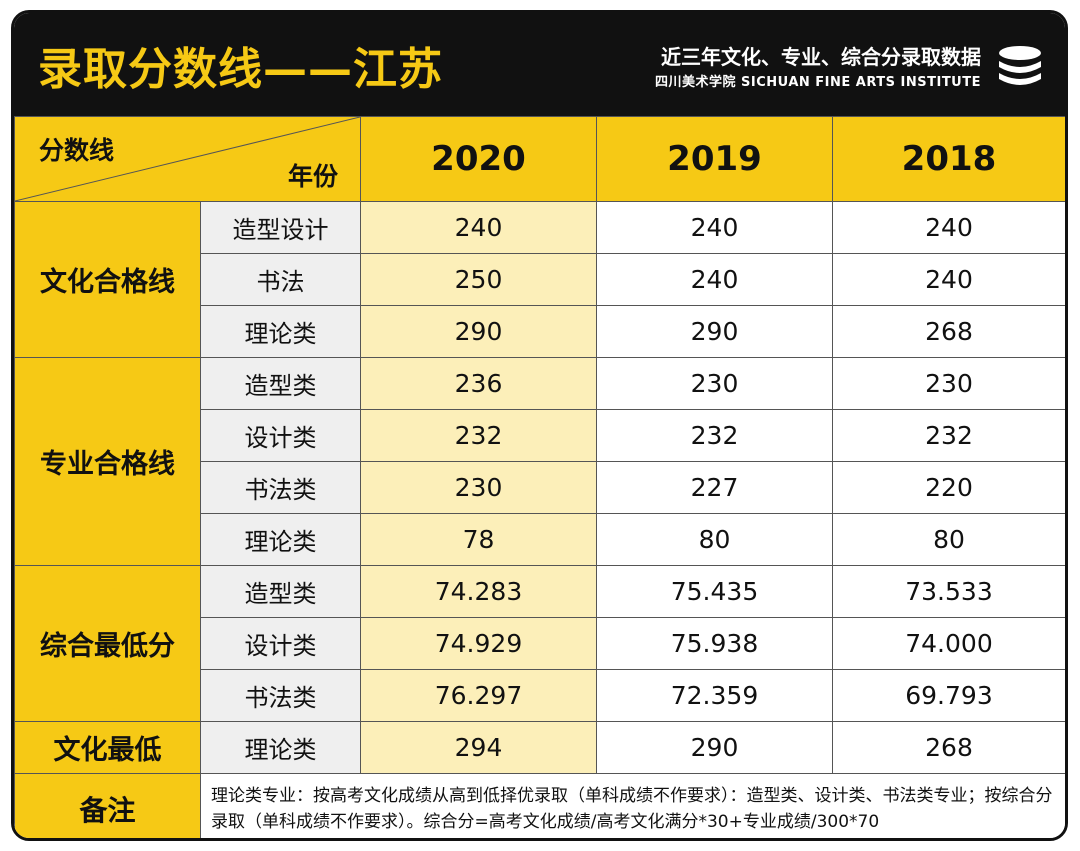 This screenshot has height=851, width=1080. I want to click on table-row: 书法 250 240 240, so click(540, 279).